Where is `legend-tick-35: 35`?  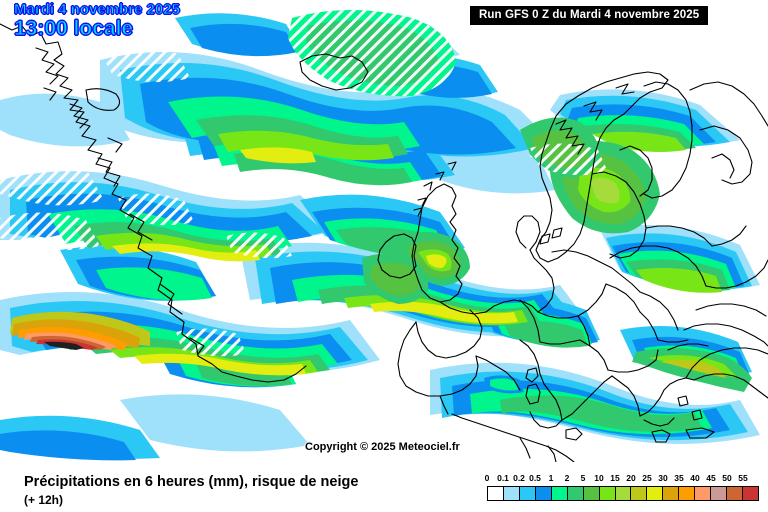
legend-tick-35: 35 is located at coordinates (679, 478).